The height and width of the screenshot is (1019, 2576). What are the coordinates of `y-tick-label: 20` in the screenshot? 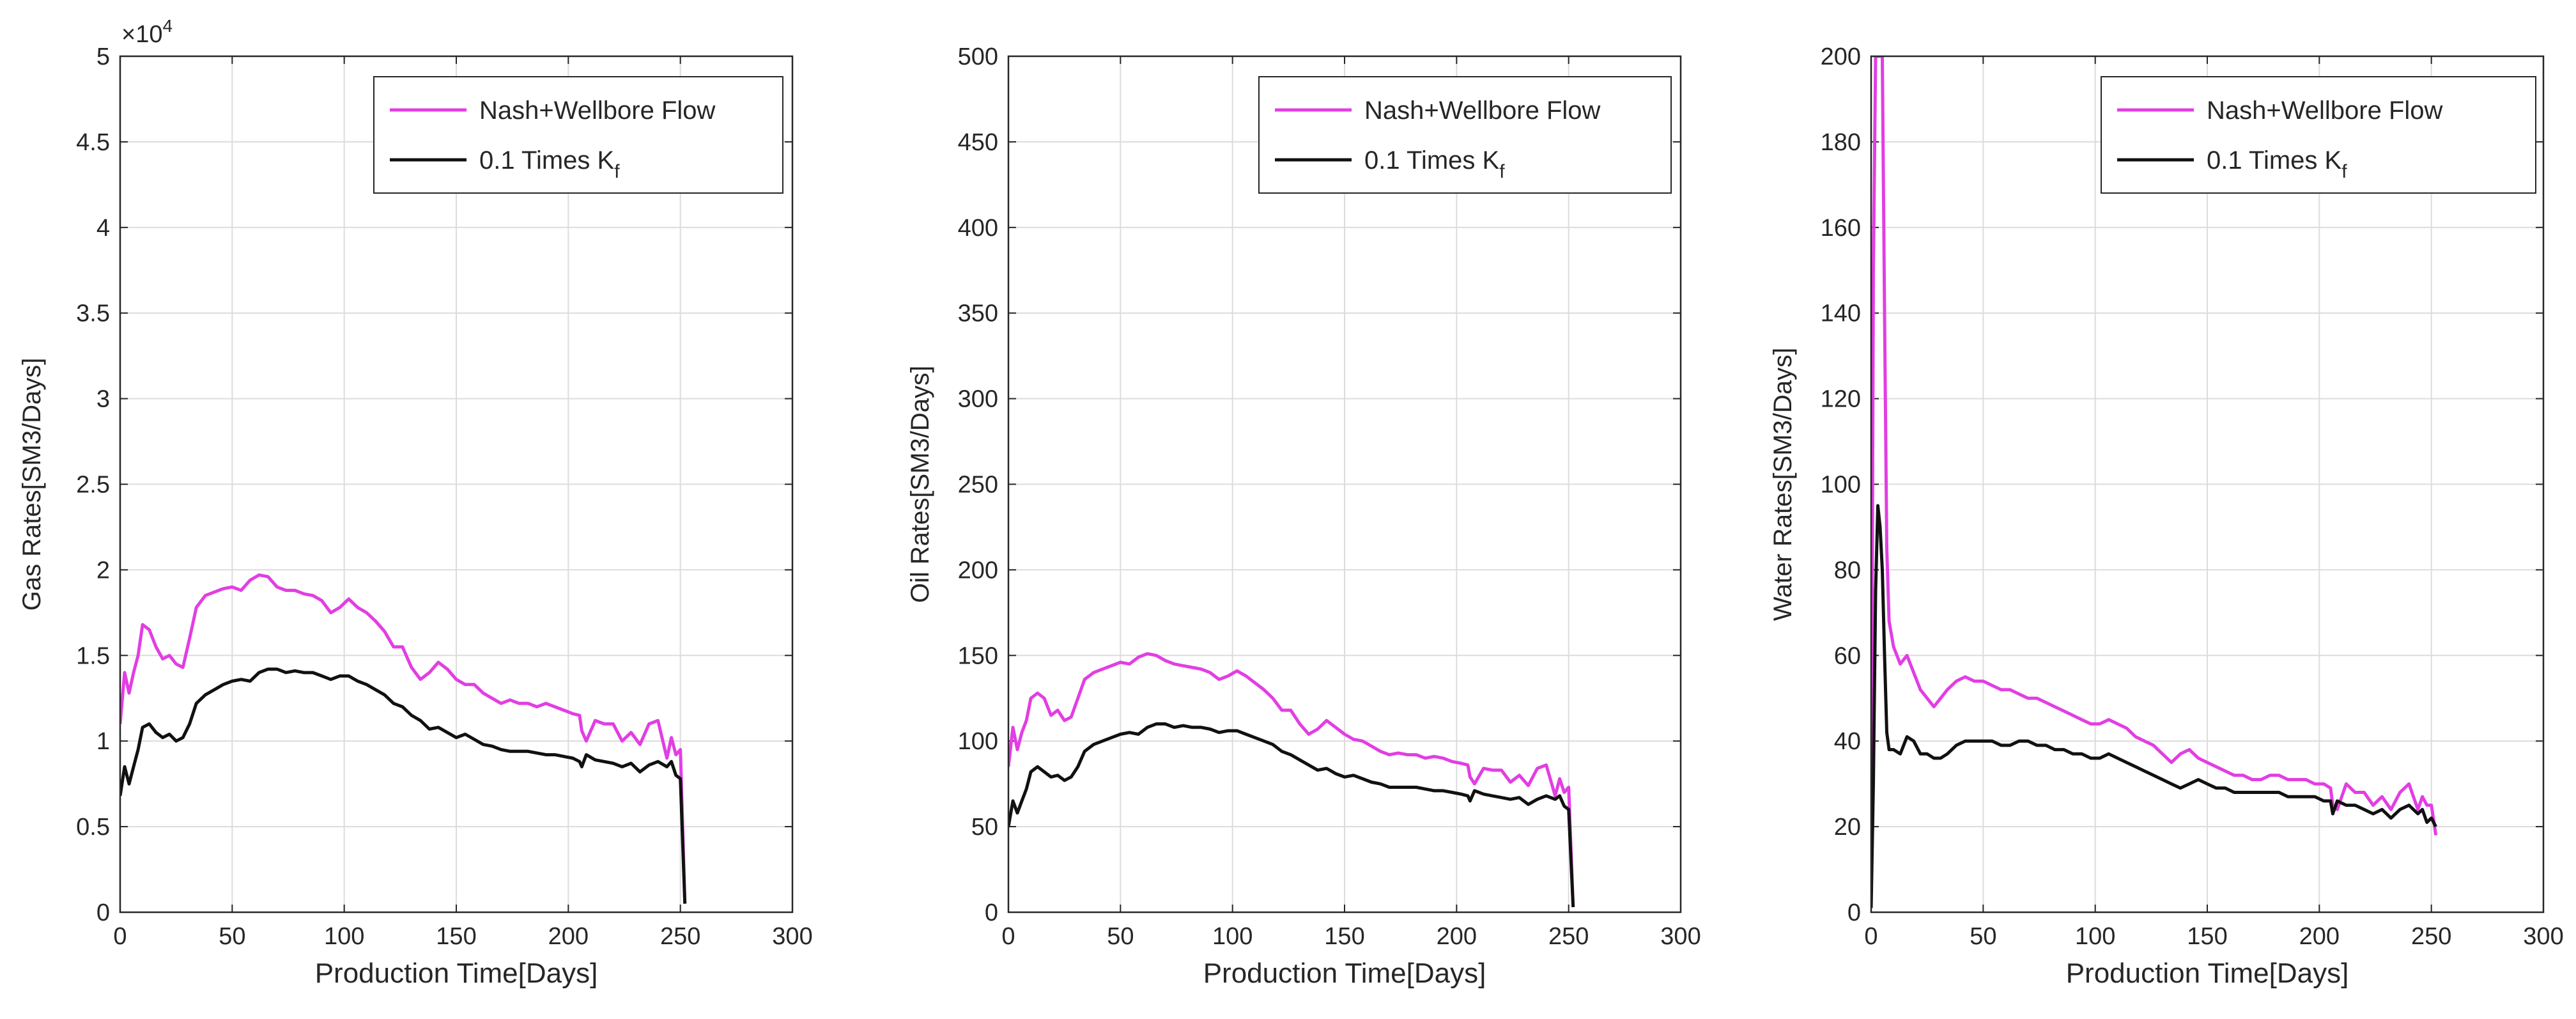 It's located at (1847, 827).